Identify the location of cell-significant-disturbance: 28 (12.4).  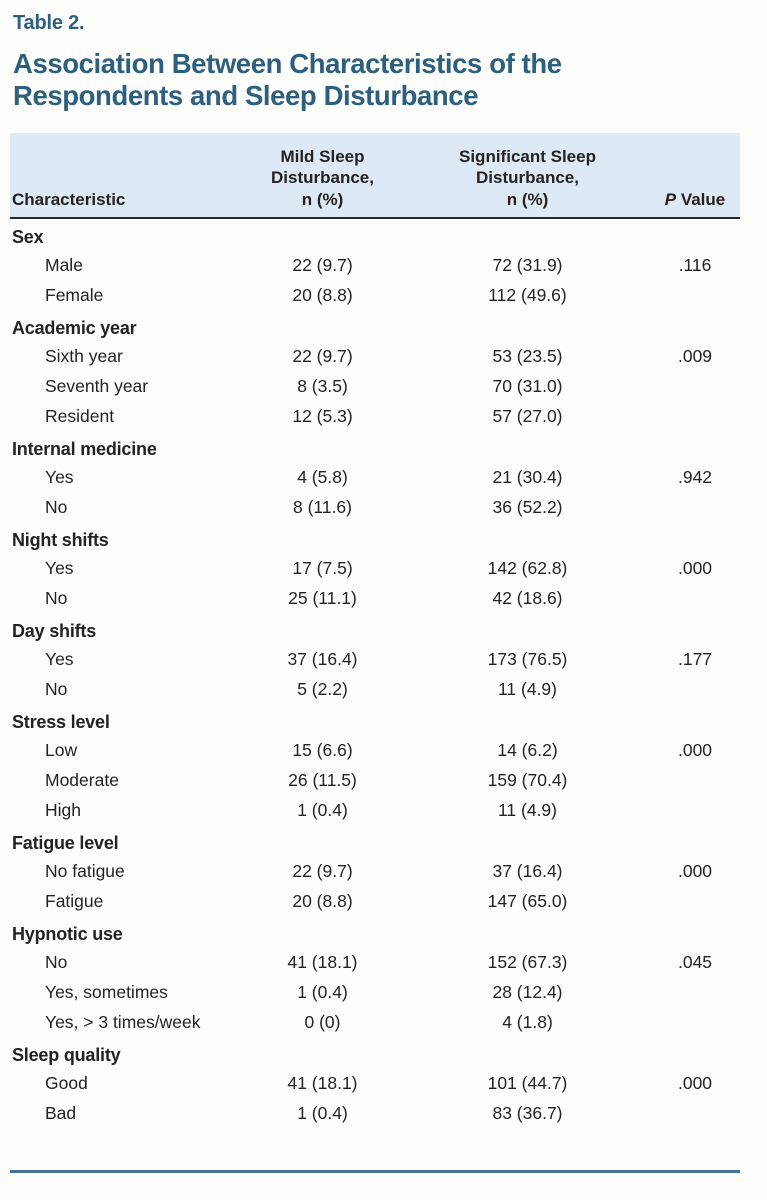
(527, 991).